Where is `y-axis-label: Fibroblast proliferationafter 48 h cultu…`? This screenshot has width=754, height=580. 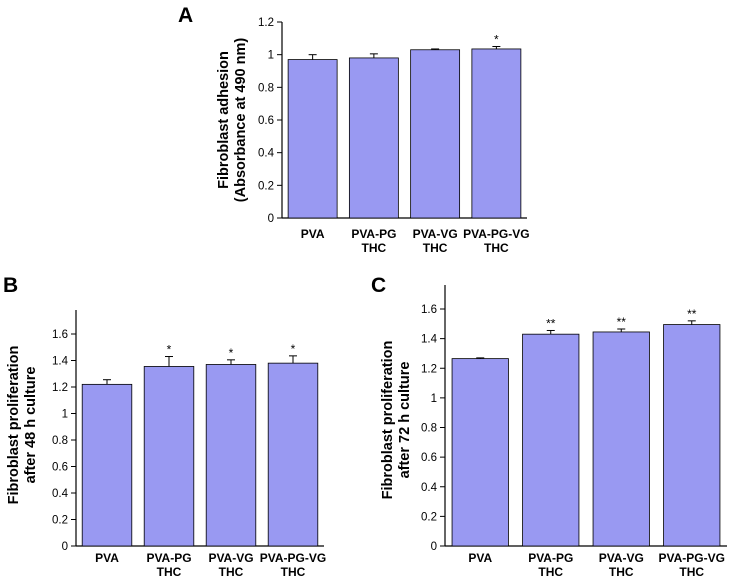 y-axis-label: Fibroblast proliferationafter 48 h cultu… is located at coordinates (22, 425).